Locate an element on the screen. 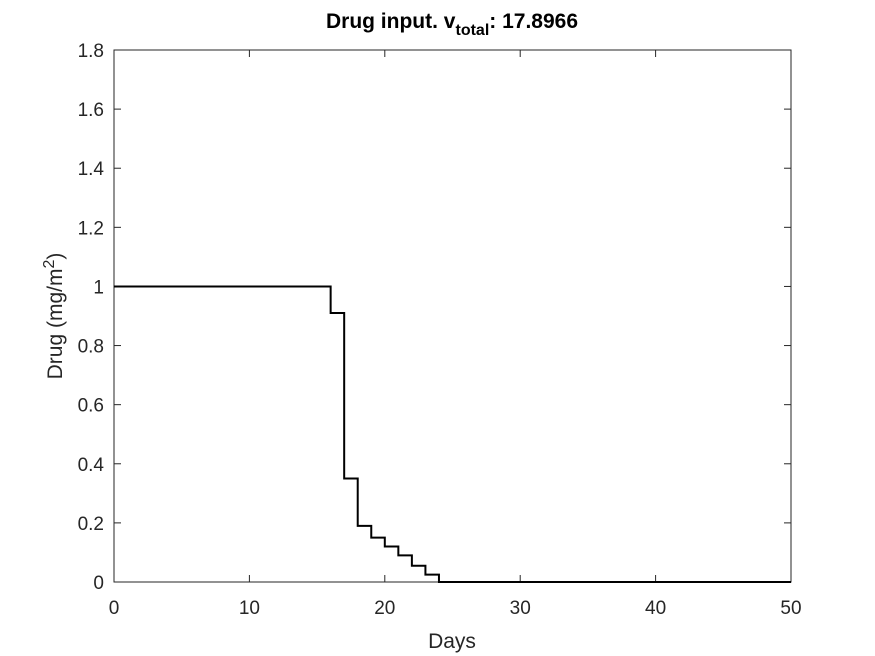 The height and width of the screenshot is (656, 875). y-tick-label: 1.6 is located at coordinates (91, 110).